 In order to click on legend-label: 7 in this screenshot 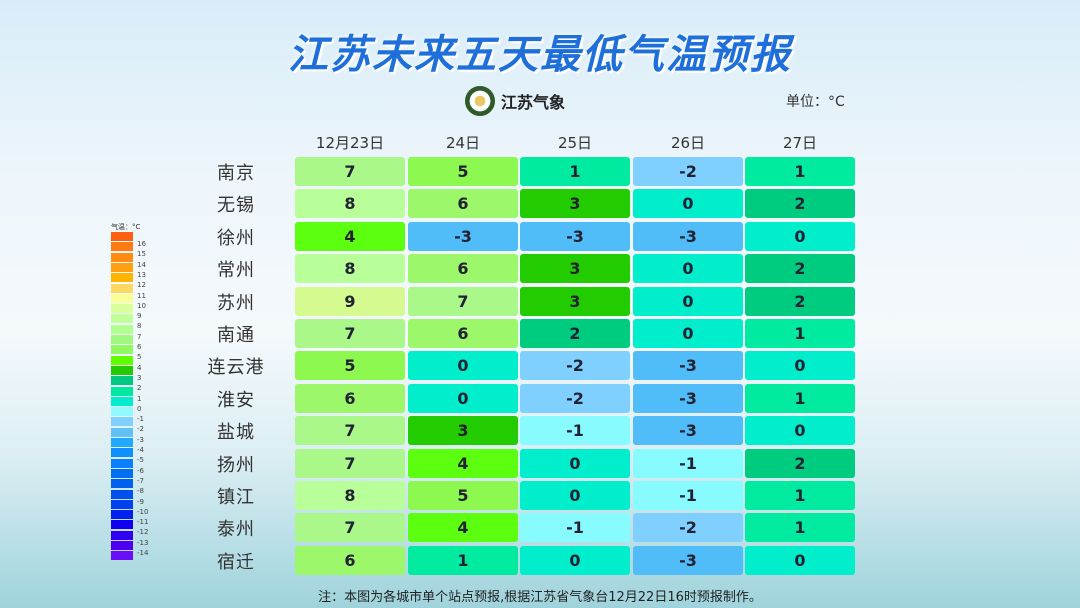, I will do `click(139, 336)`.